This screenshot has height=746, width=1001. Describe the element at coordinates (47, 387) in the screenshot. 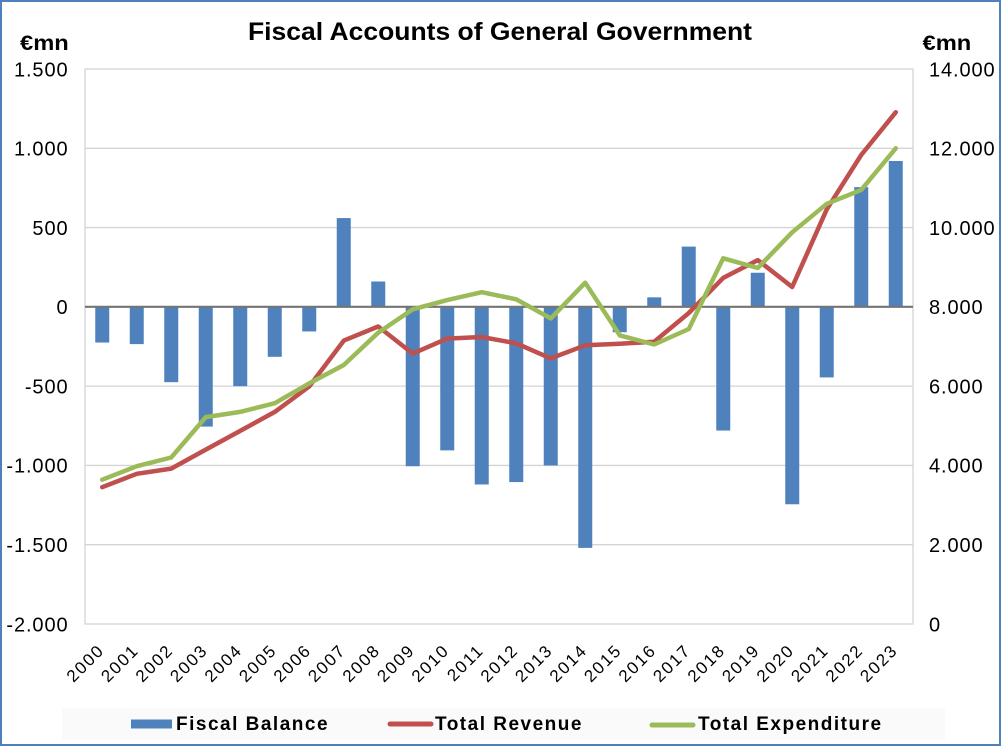

I see `svg-text: -500` at that location.